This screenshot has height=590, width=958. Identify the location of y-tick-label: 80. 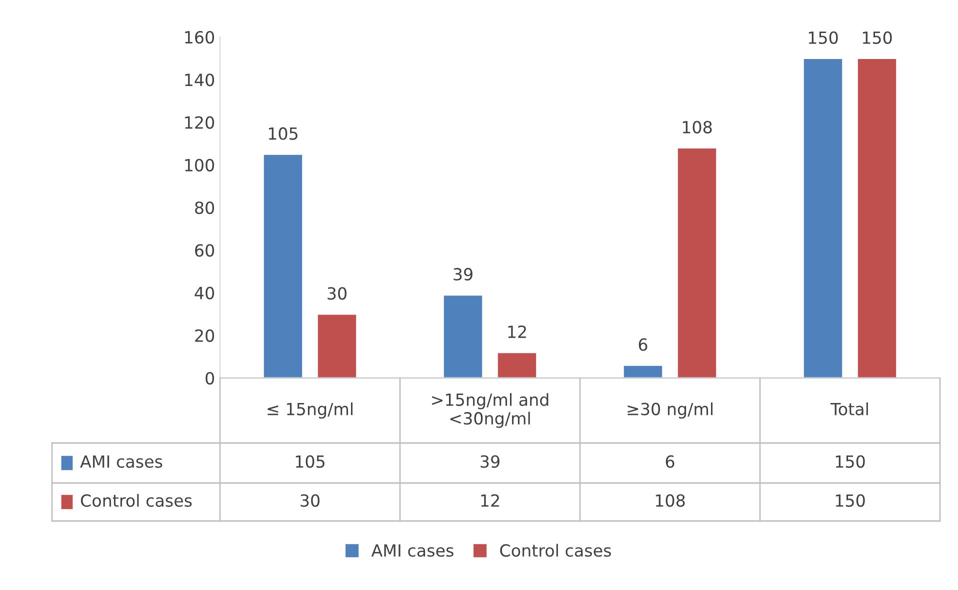
(204, 207).